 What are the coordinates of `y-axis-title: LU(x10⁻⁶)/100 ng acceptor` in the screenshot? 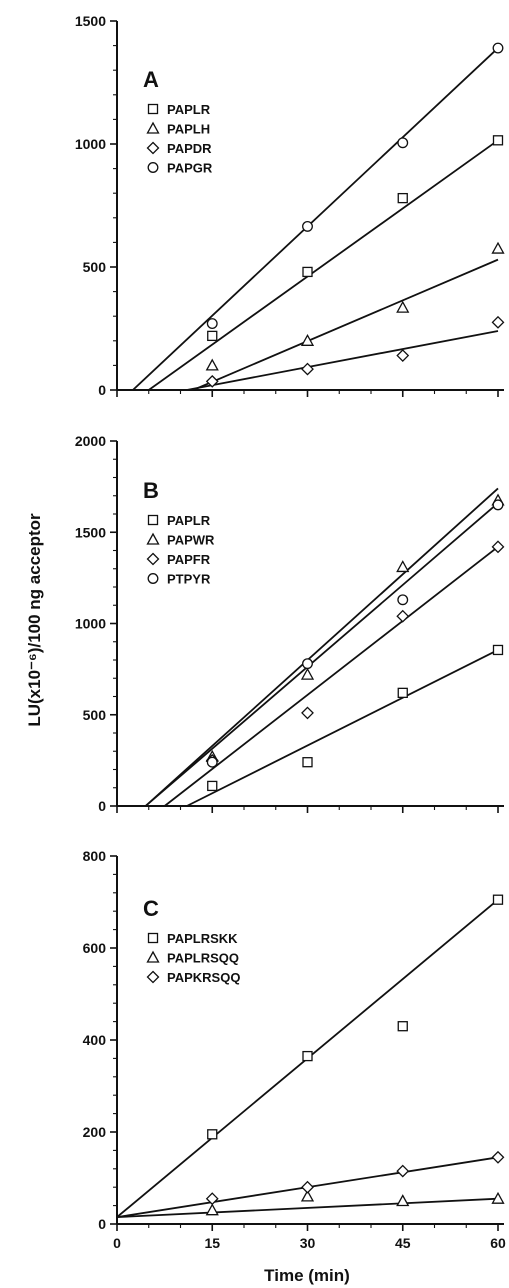 It's located at (34, 620).